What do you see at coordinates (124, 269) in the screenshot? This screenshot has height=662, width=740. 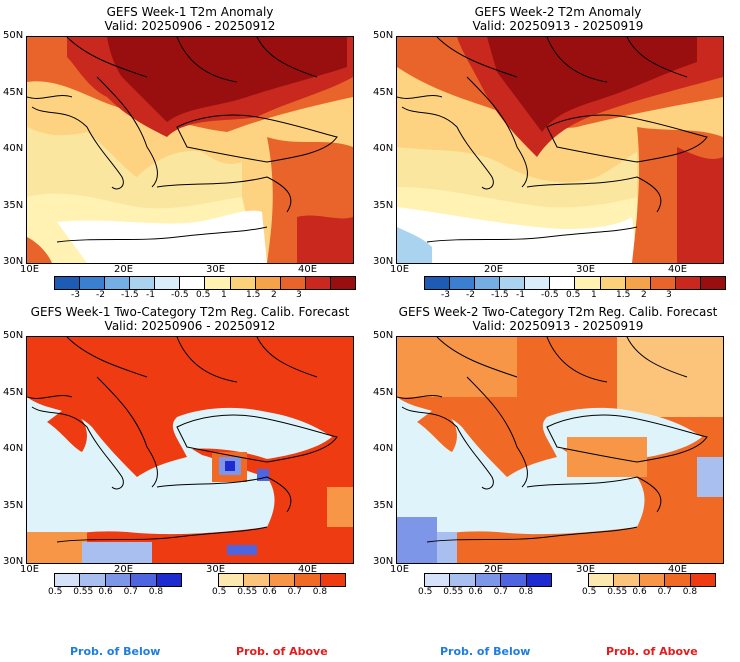 I see `lon-label-20: 20E` at bounding box center [124, 269].